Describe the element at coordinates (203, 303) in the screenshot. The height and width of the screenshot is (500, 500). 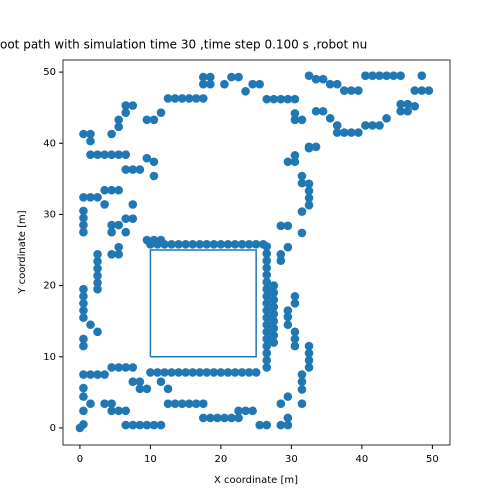
I see `line` at that location.